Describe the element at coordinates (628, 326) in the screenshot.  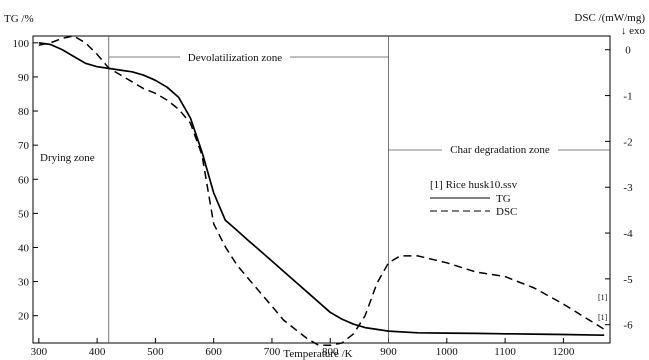
I see `y-right-tick-label: -6` at that location.